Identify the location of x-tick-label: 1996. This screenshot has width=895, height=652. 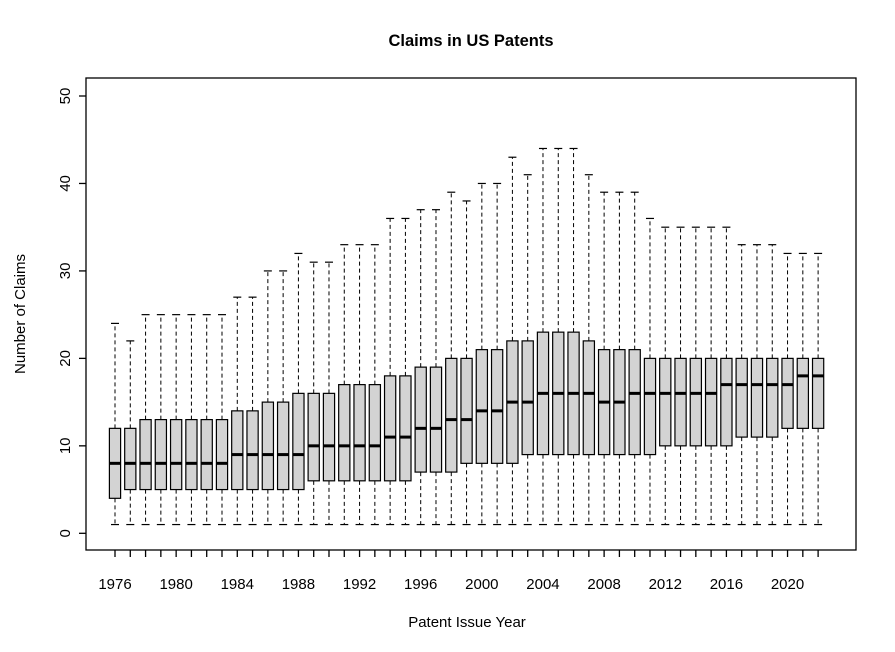
(420, 584).